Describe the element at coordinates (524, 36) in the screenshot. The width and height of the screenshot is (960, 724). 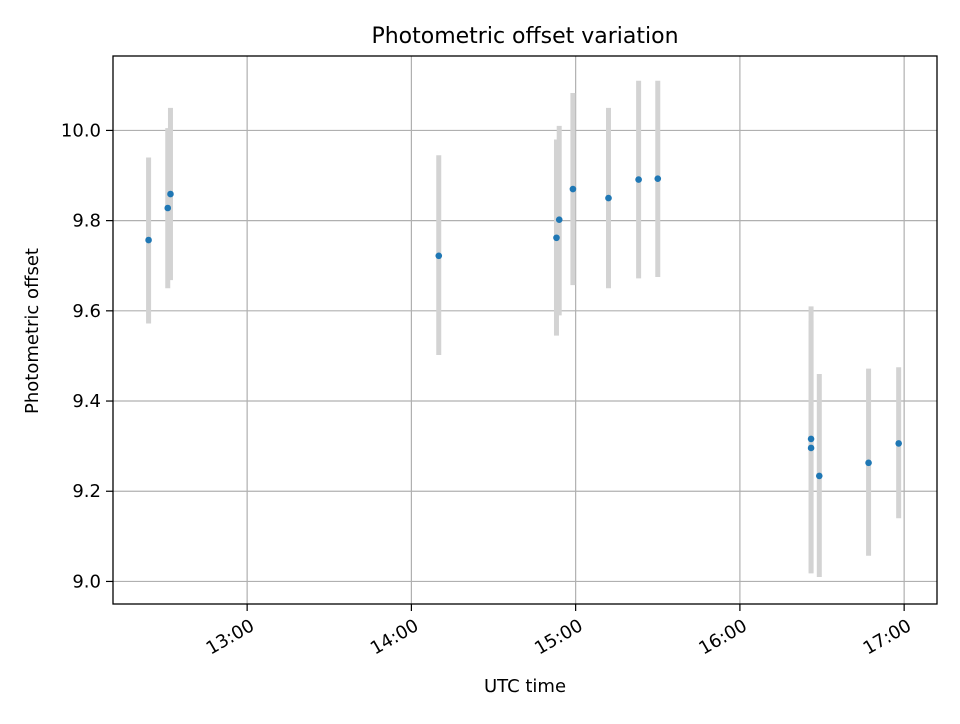
I see `chart-title: Photometric offset variation` at that location.